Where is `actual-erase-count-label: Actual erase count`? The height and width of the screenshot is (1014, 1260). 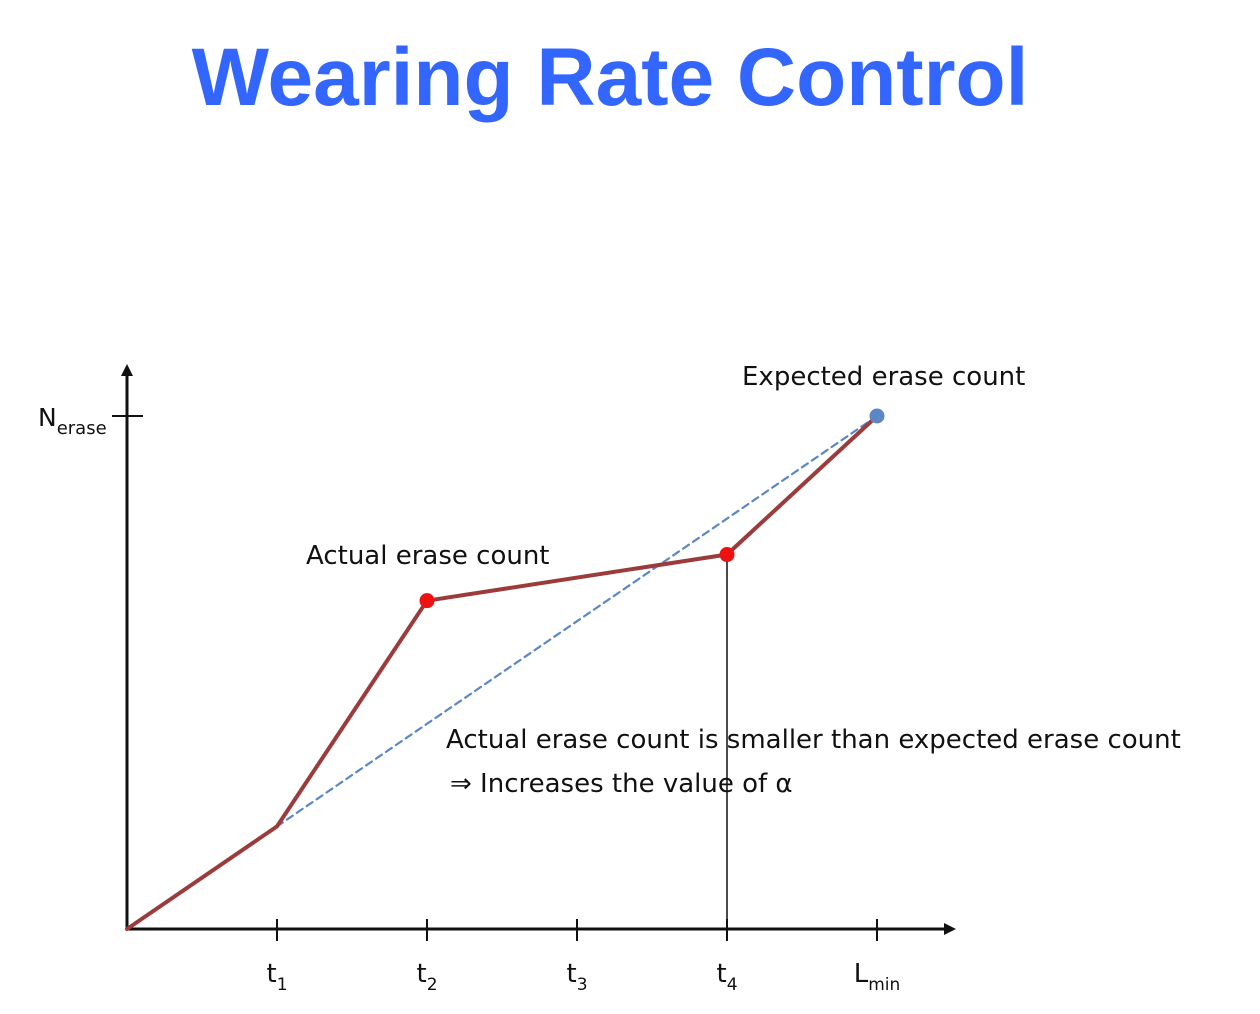
actual-erase-count-label: Actual erase count is located at coordinates (428, 556).